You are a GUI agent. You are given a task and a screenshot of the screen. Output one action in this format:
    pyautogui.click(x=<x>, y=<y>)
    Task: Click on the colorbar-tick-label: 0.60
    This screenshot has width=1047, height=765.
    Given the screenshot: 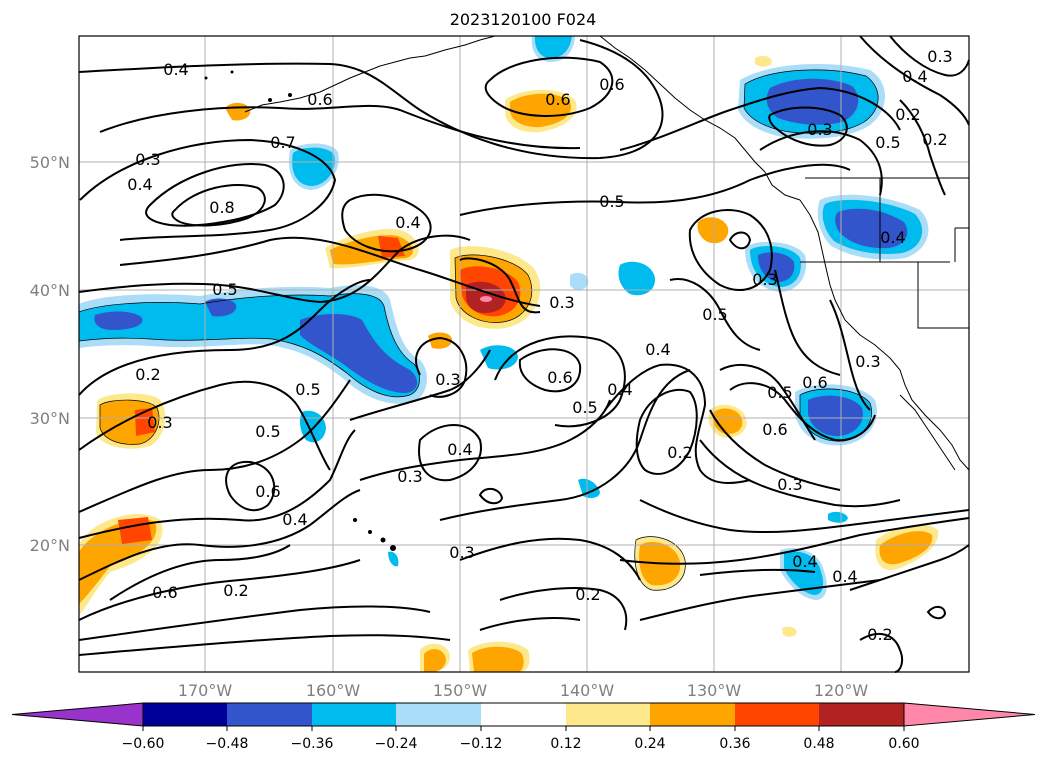 What is the action you would take?
    pyautogui.click(x=903, y=744)
    